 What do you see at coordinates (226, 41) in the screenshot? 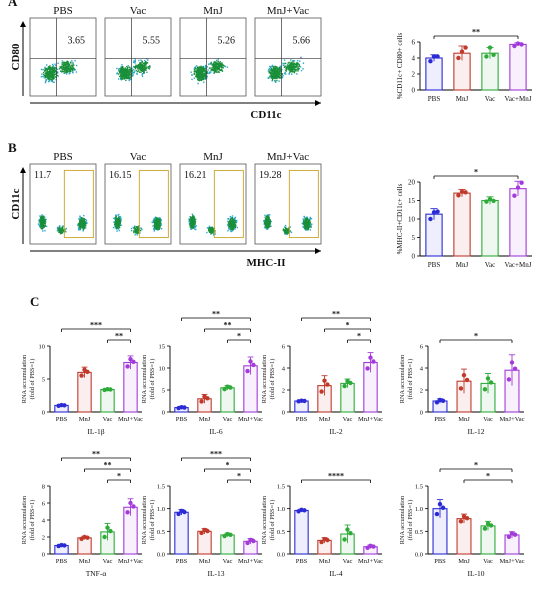
I see `flow-gate-value: 5.26` at bounding box center [226, 41].